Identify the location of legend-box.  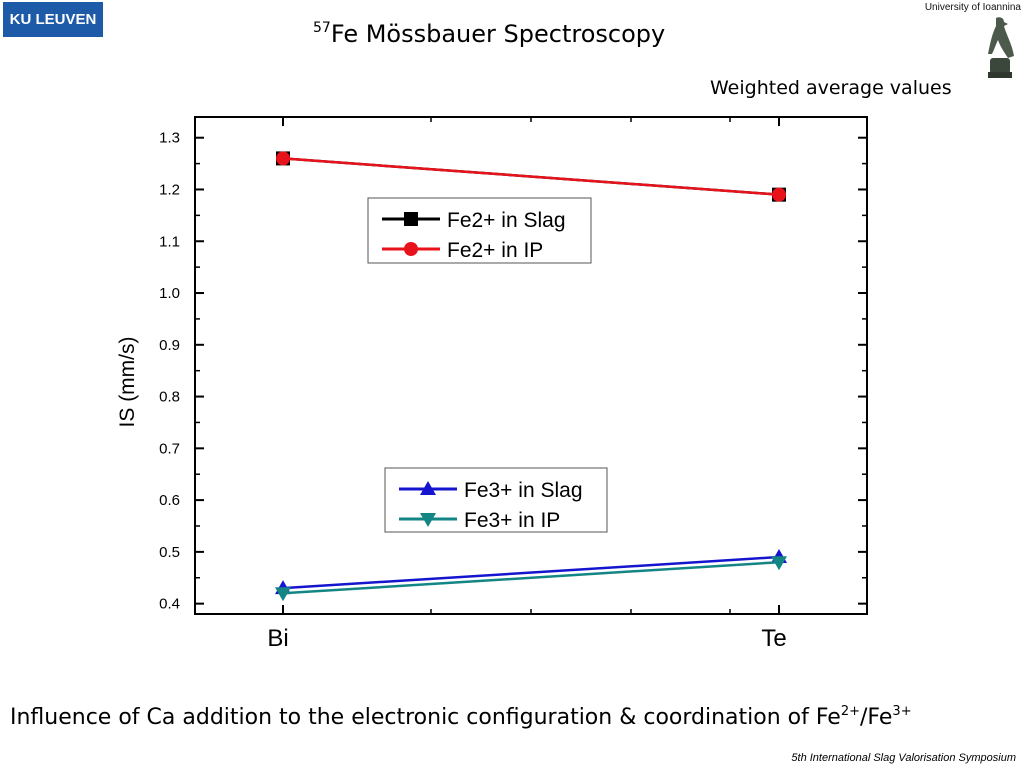
(496, 500).